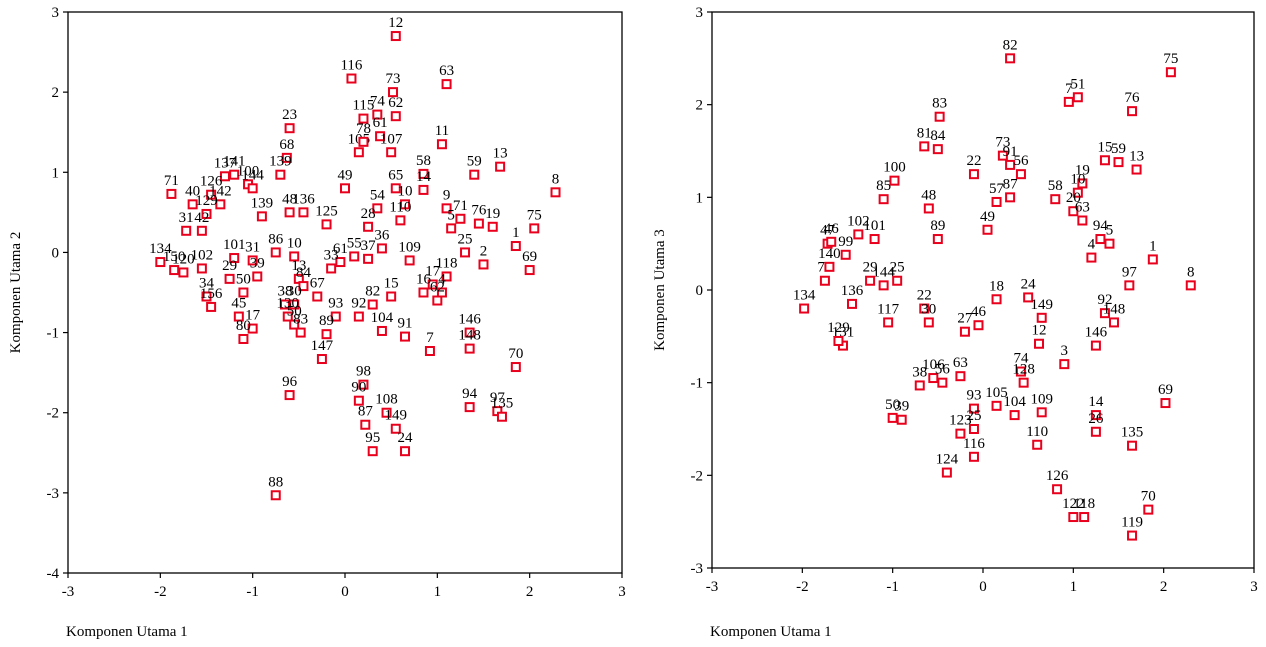 The height and width of the screenshot is (647, 1266). What do you see at coordinates (174, 257) in the screenshot?
I see `data-point-label: 150` at bounding box center [174, 257].